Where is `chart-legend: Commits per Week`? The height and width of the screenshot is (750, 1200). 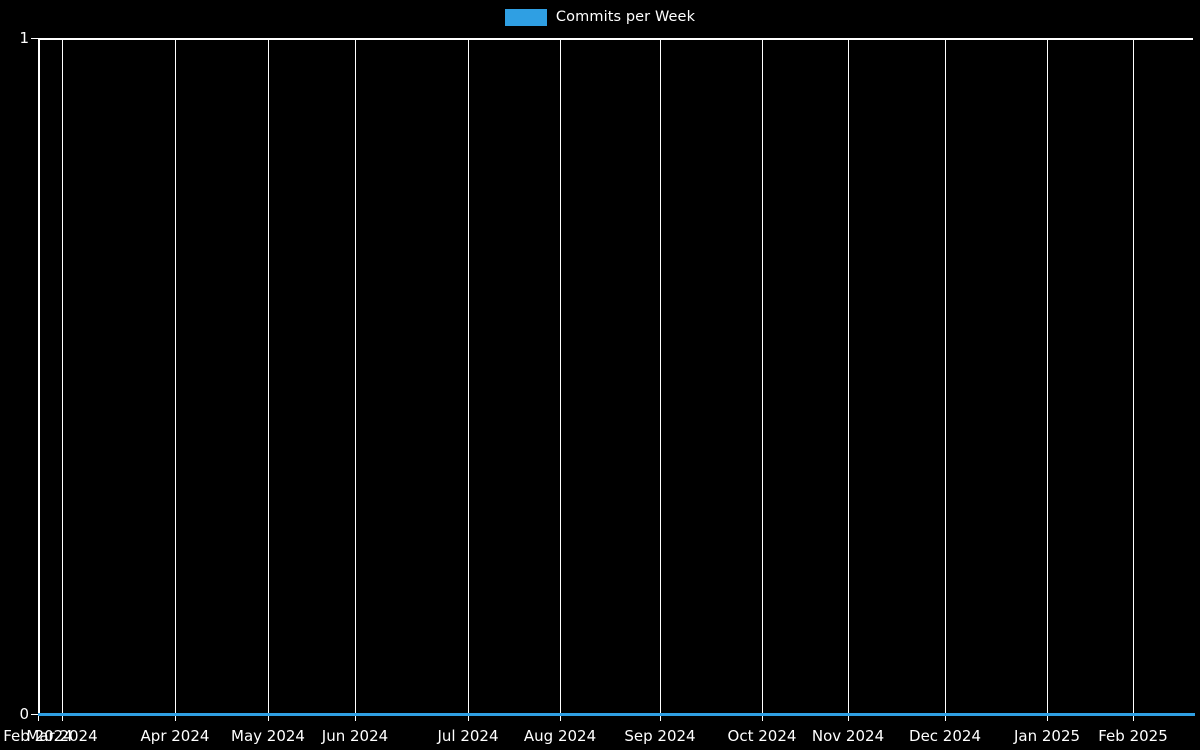
chart-legend: Commits per Week is located at coordinates (600, 17).